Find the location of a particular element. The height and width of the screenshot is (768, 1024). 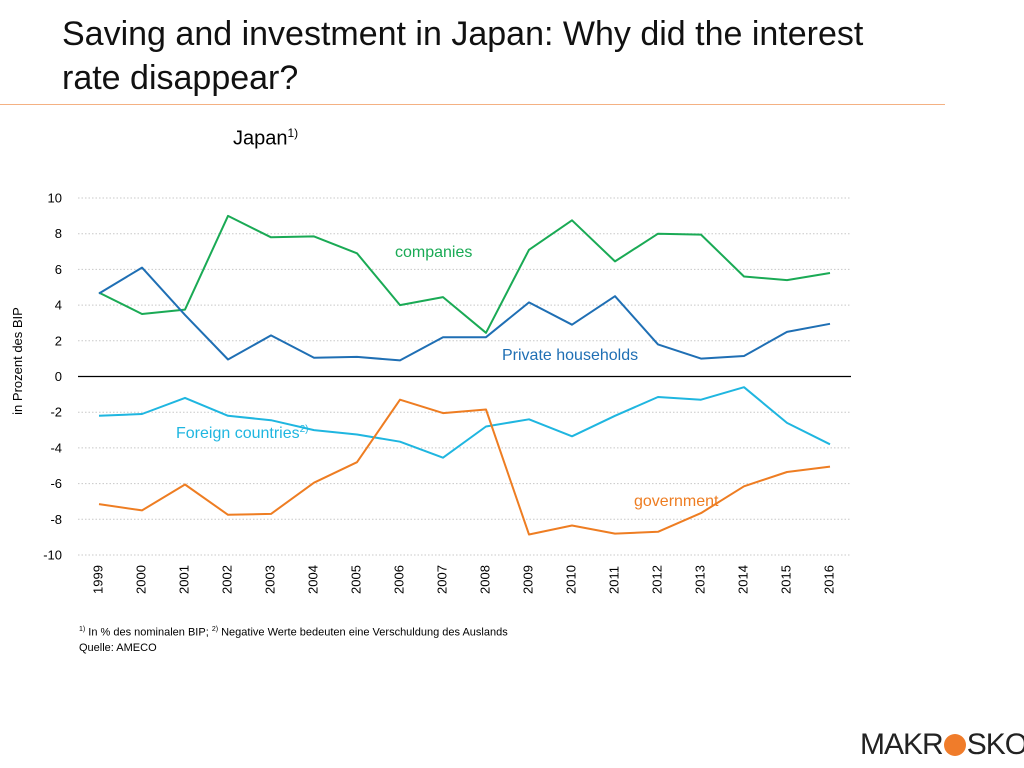

x-tick-label: 2008 is located at coordinates (484, 579).